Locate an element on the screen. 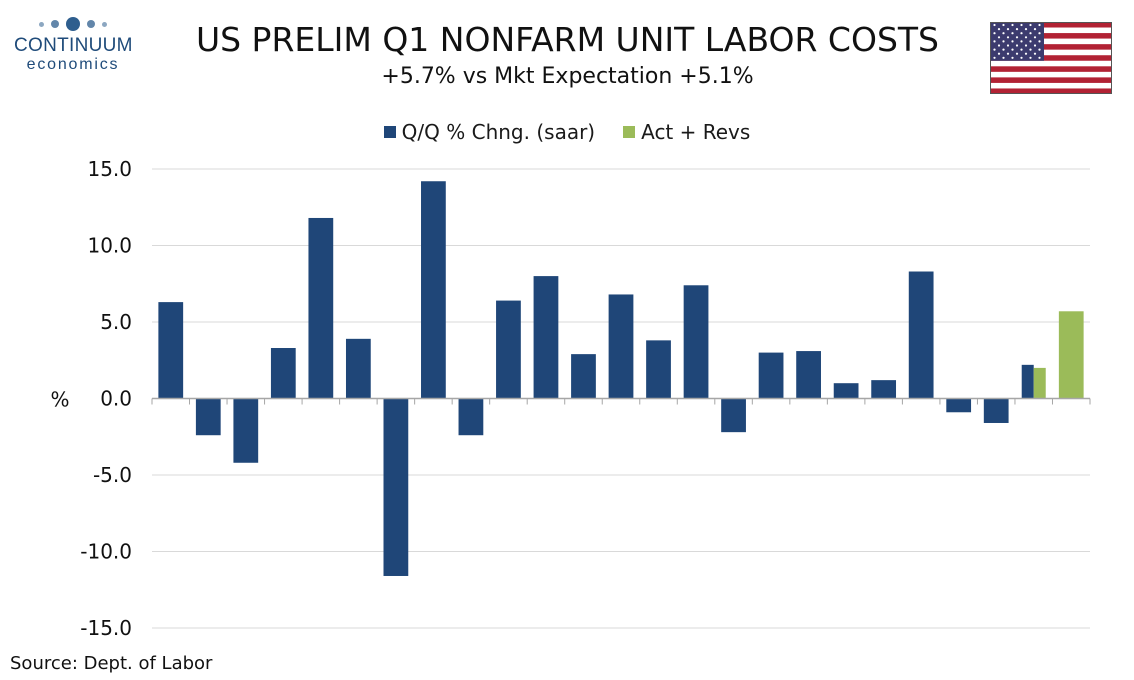  source-note: Source: Dept. of Labor is located at coordinates (111, 663).